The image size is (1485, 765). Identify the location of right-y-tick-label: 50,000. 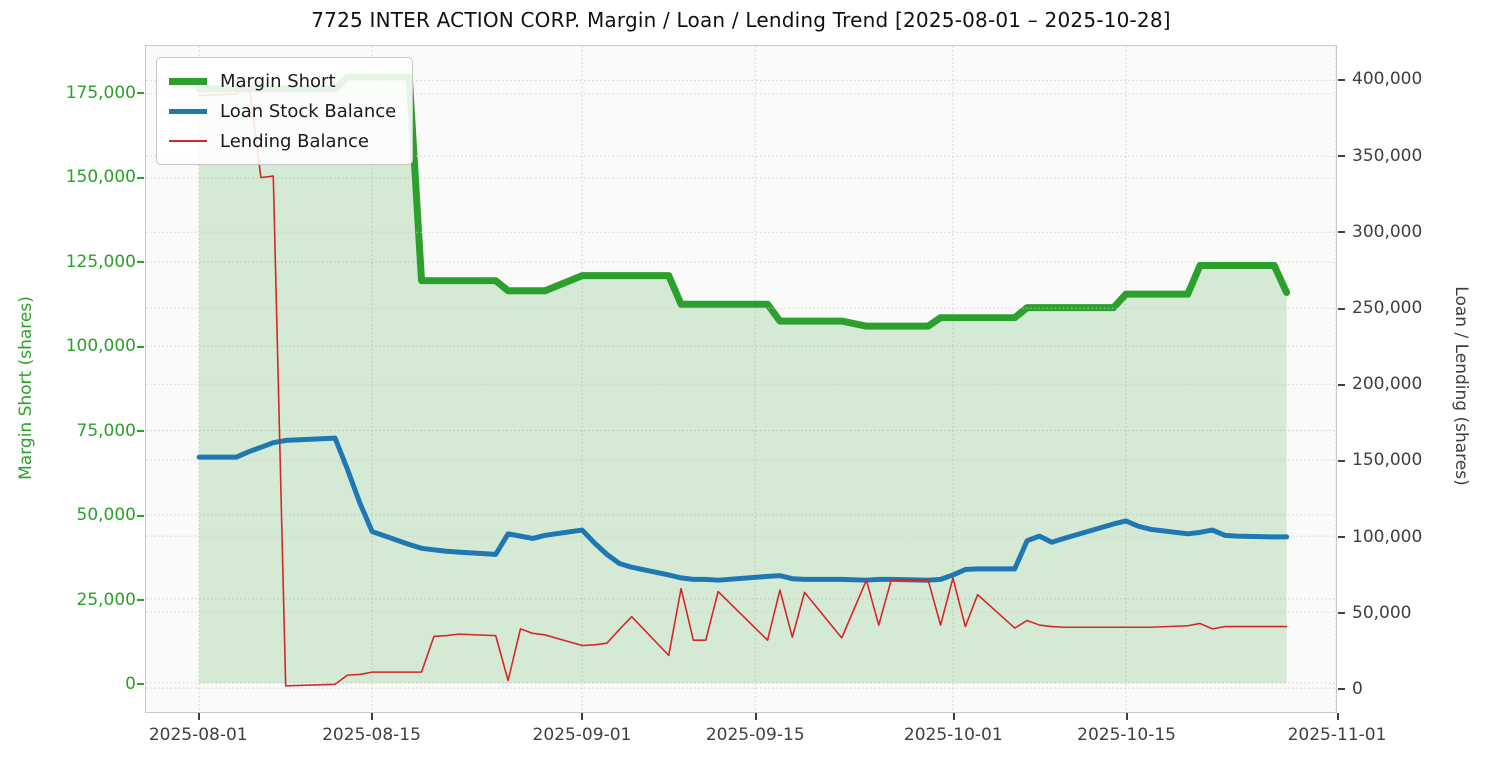
(1382, 612).